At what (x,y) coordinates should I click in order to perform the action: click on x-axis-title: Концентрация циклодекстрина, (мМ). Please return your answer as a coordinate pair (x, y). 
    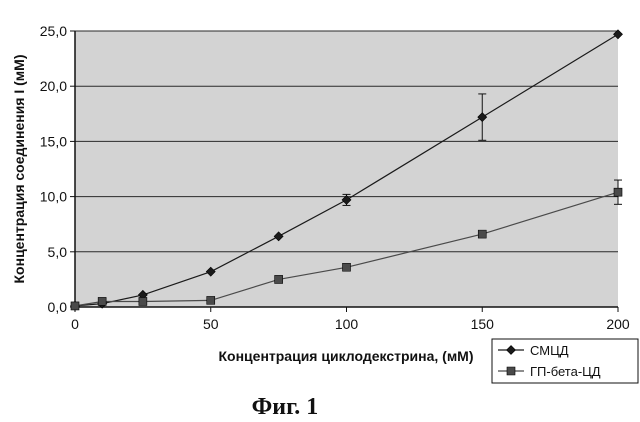
    Looking at the image, I should click on (346, 356).